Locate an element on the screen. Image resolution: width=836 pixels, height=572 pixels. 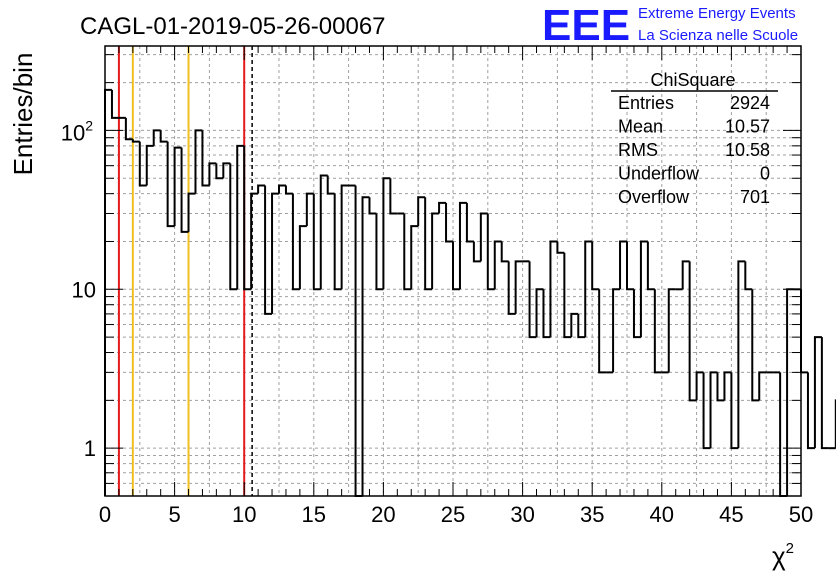
x-tick-label: 40 is located at coordinates (662, 514).